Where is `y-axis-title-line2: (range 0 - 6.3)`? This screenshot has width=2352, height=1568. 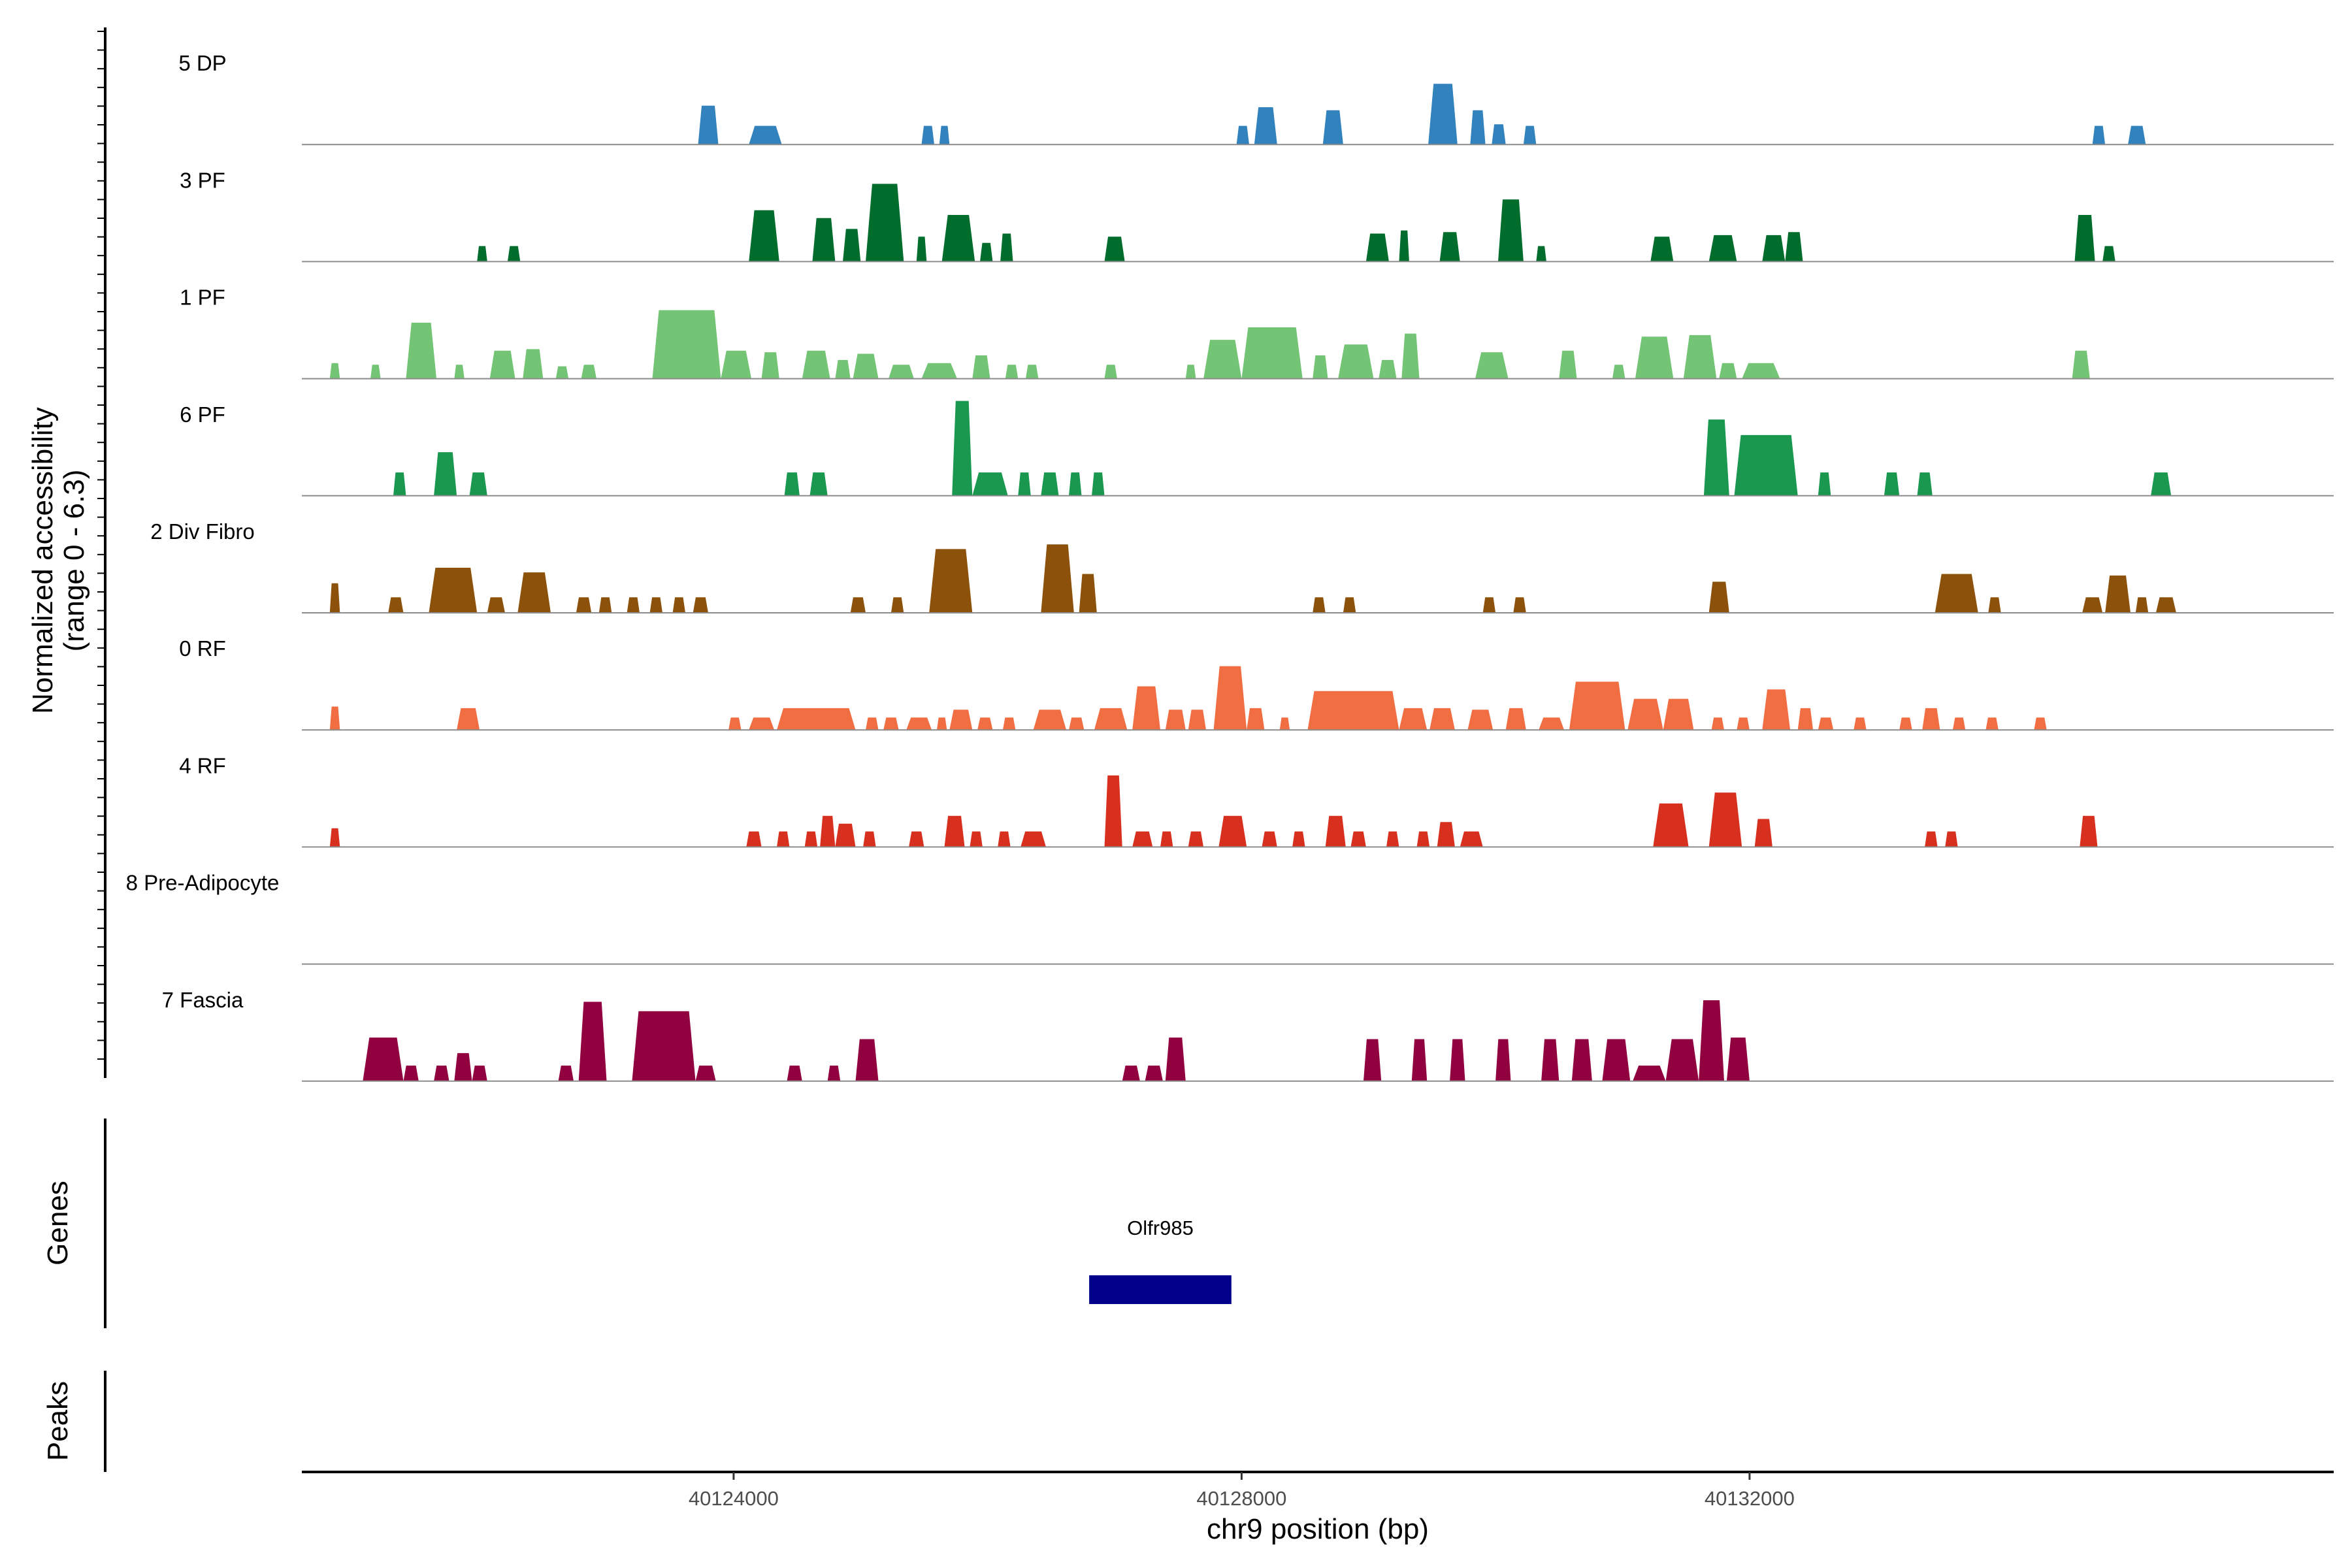 y-axis-title-line2: (range 0 - 6.3) is located at coordinates (74, 561).